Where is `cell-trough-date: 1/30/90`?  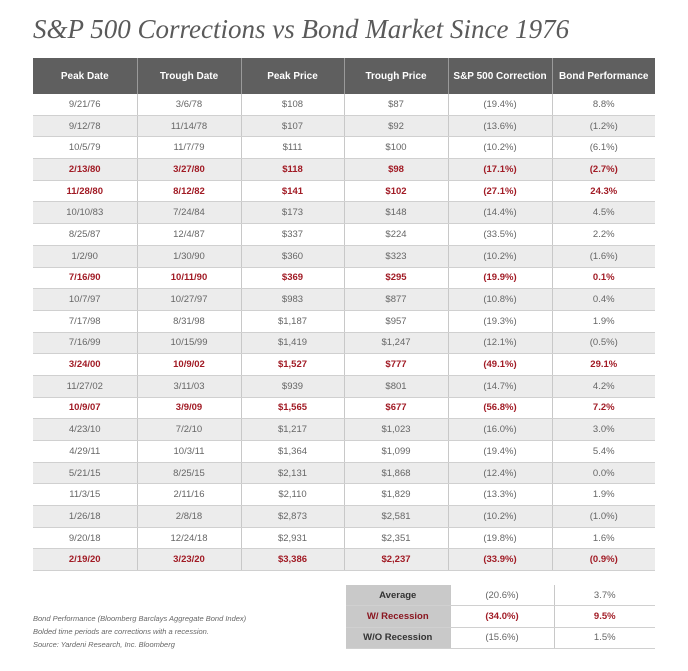 cell-trough-date: 1/30/90 is located at coordinates (189, 256).